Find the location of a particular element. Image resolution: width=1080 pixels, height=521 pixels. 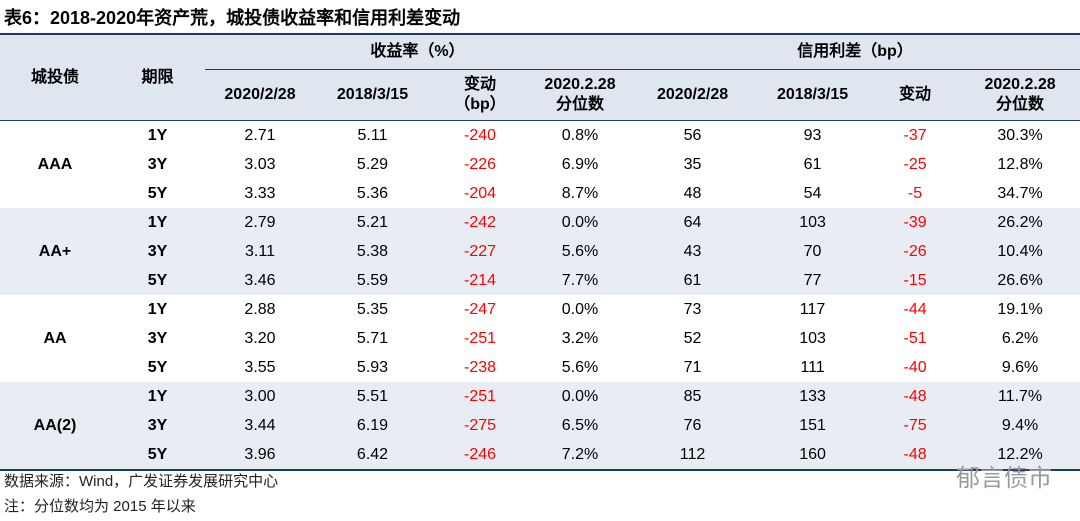

value-cell: 71 is located at coordinates (692, 367).